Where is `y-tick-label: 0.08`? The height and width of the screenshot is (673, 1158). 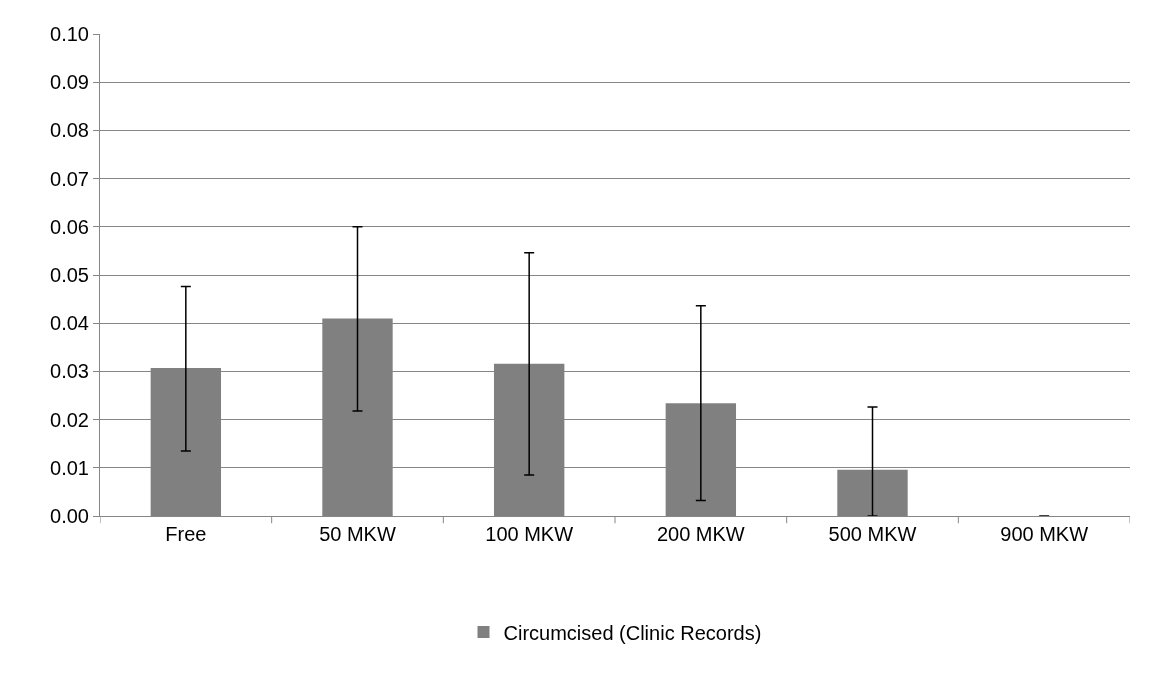 y-tick-label: 0.08 is located at coordinates (69, 130).